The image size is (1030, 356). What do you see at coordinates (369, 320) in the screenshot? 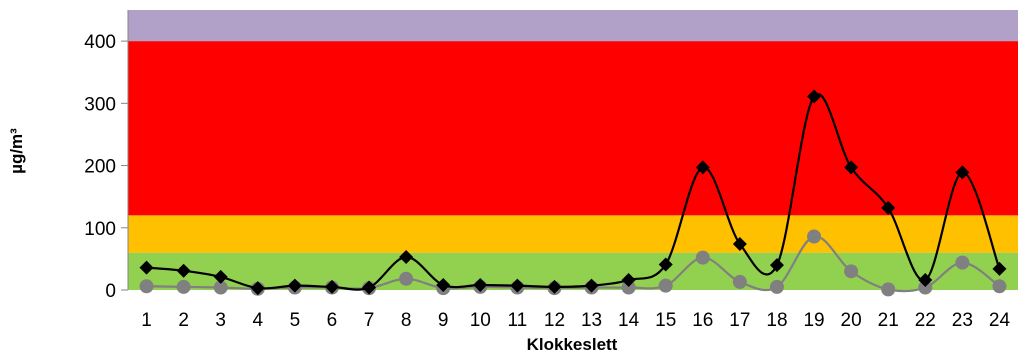
I see `x-tick-label: 7` at bounding box center [369, 320].